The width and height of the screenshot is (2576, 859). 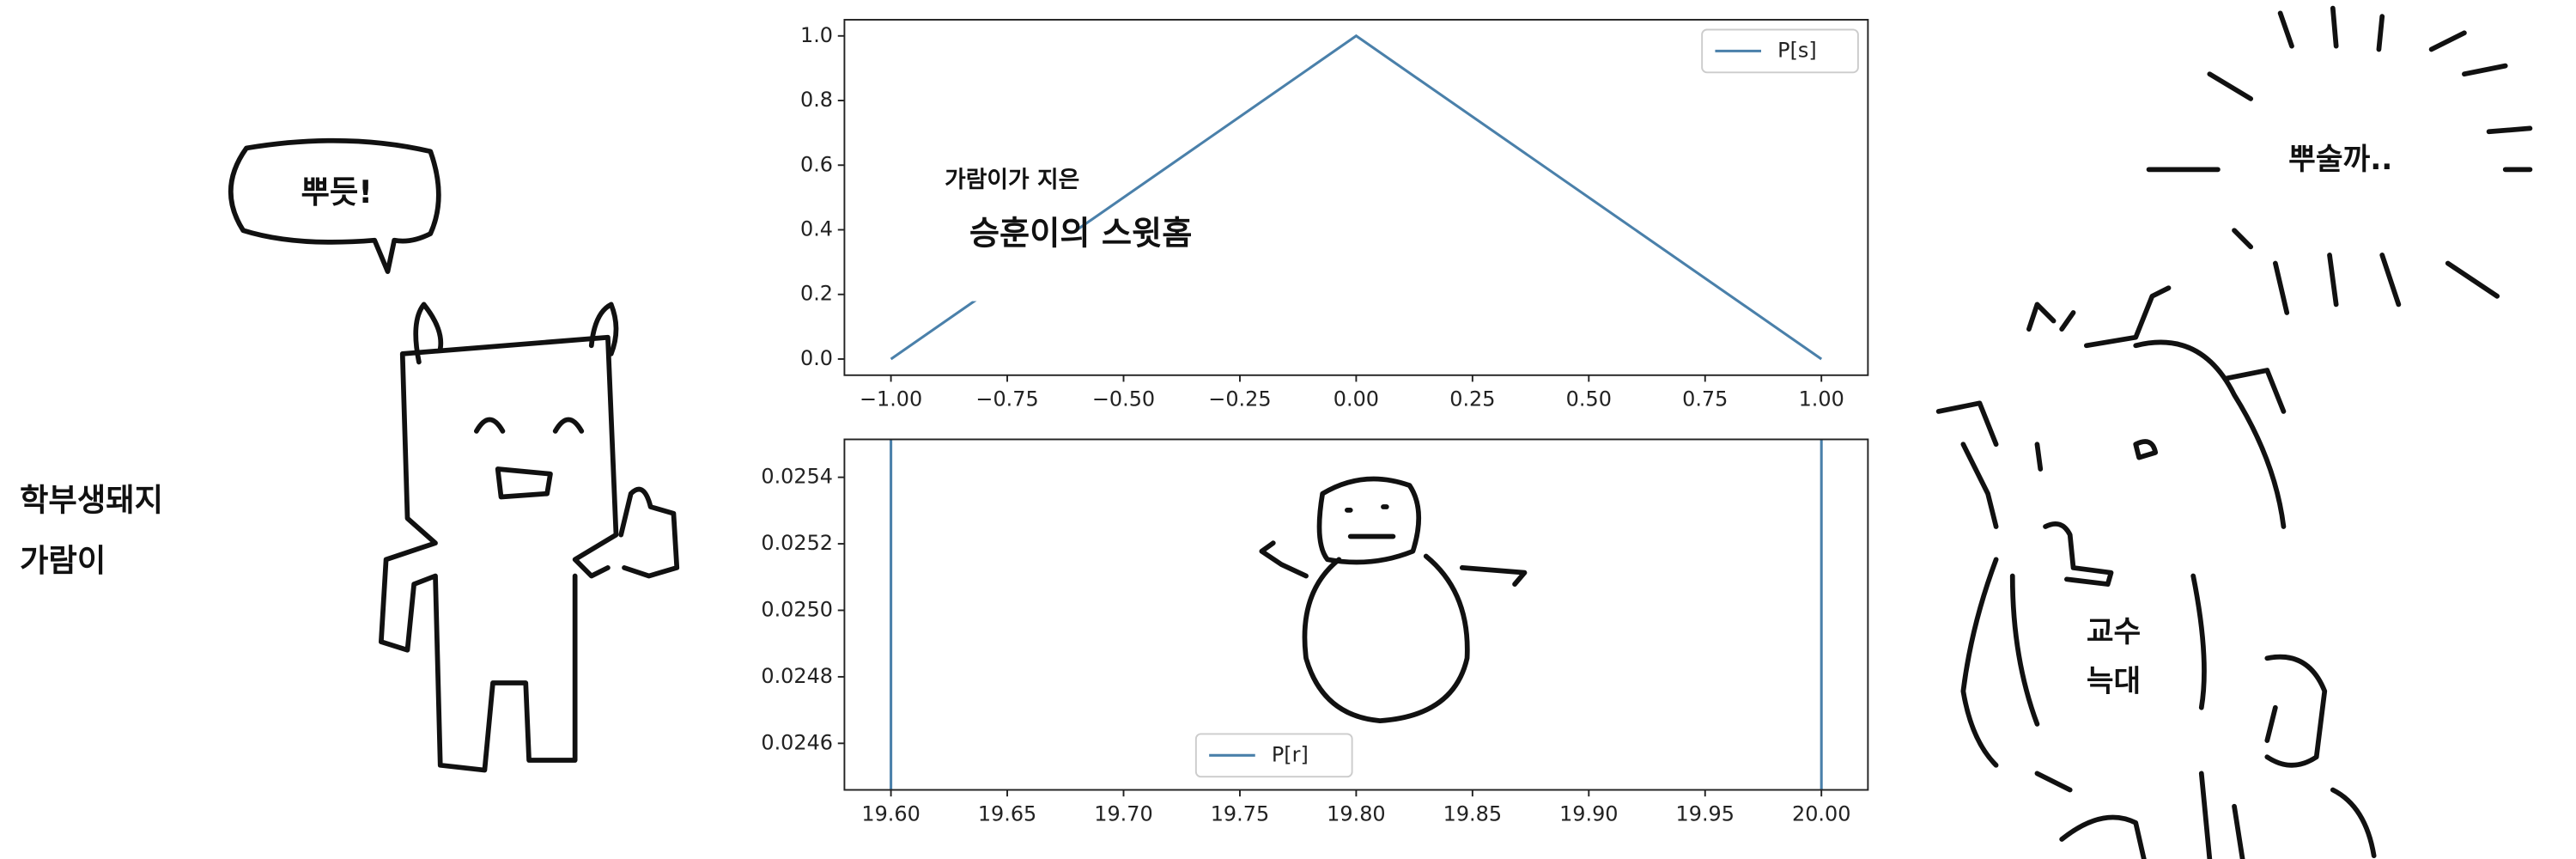 I want to click on x-tick-label: 0.50, so click(x=1589, y=399).